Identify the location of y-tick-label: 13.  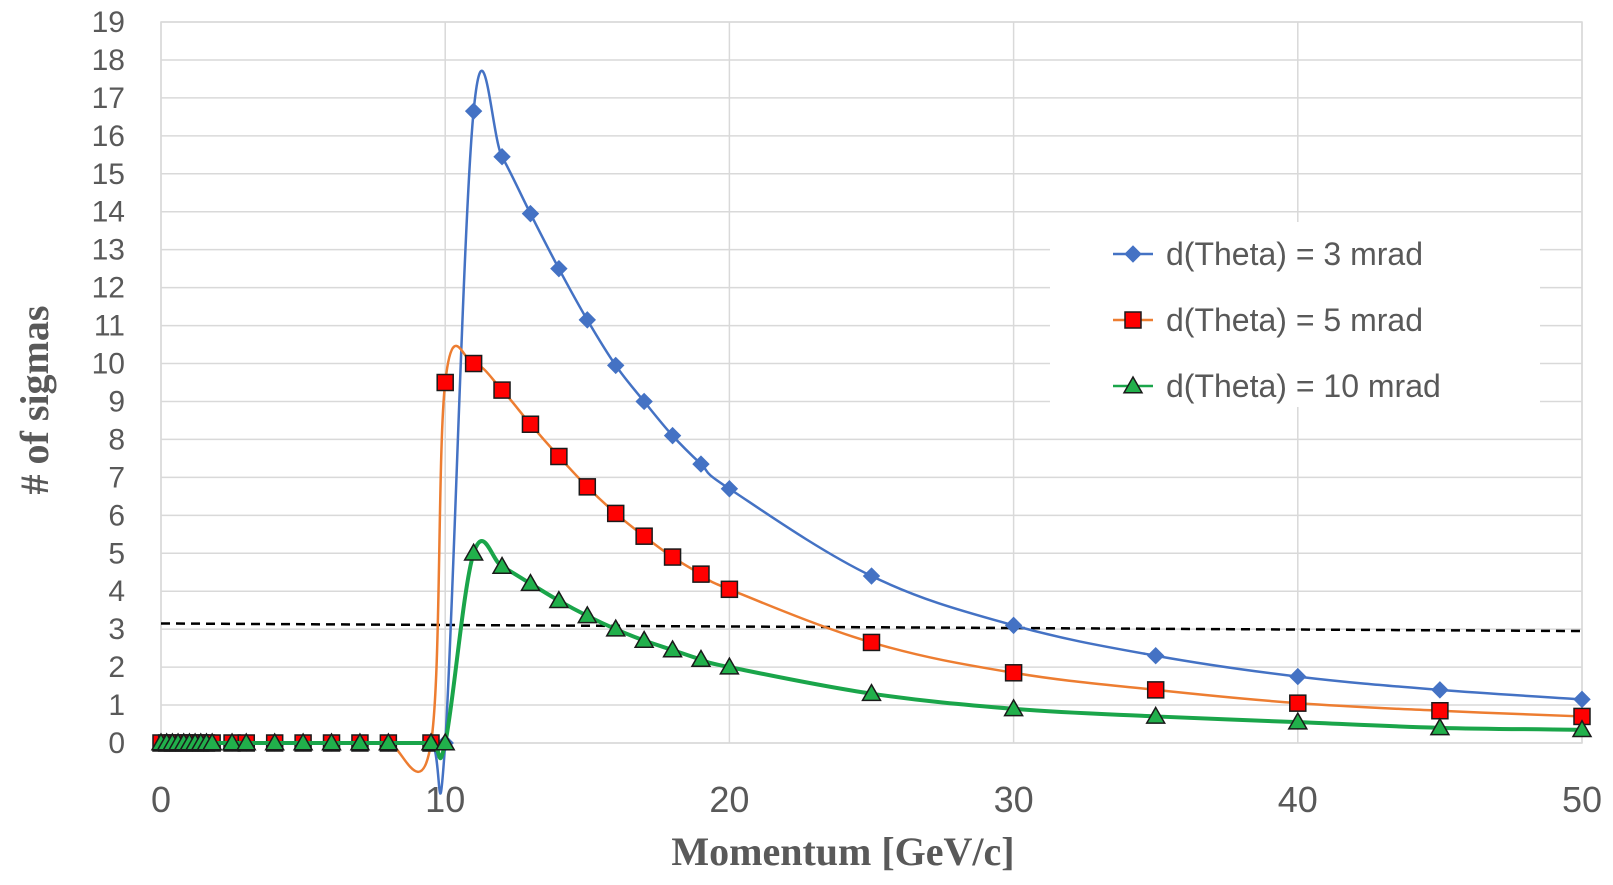
(108, 250).